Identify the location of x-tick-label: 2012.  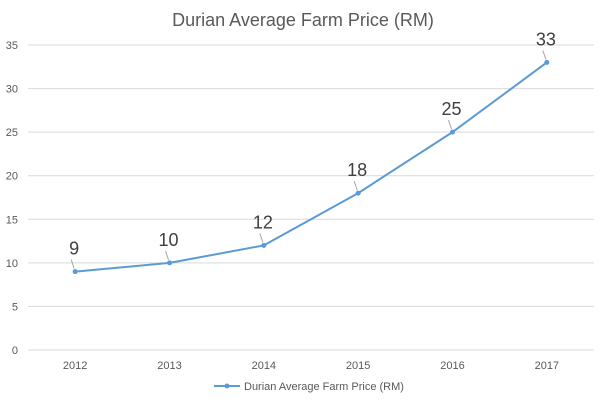
(75, 366).